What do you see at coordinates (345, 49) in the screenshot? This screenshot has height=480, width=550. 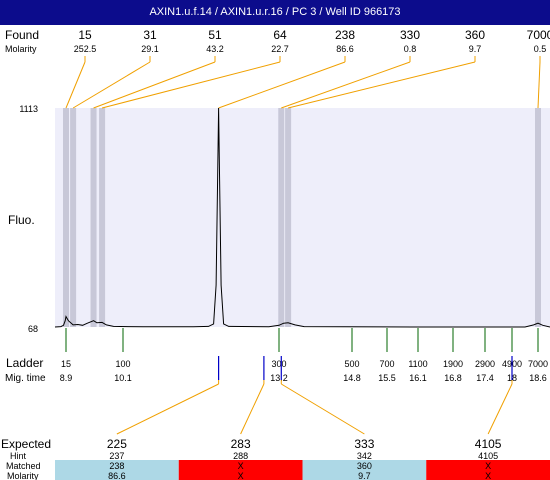 I see `found-peak-molarity: 86.6` at bounding box center [345, 49].